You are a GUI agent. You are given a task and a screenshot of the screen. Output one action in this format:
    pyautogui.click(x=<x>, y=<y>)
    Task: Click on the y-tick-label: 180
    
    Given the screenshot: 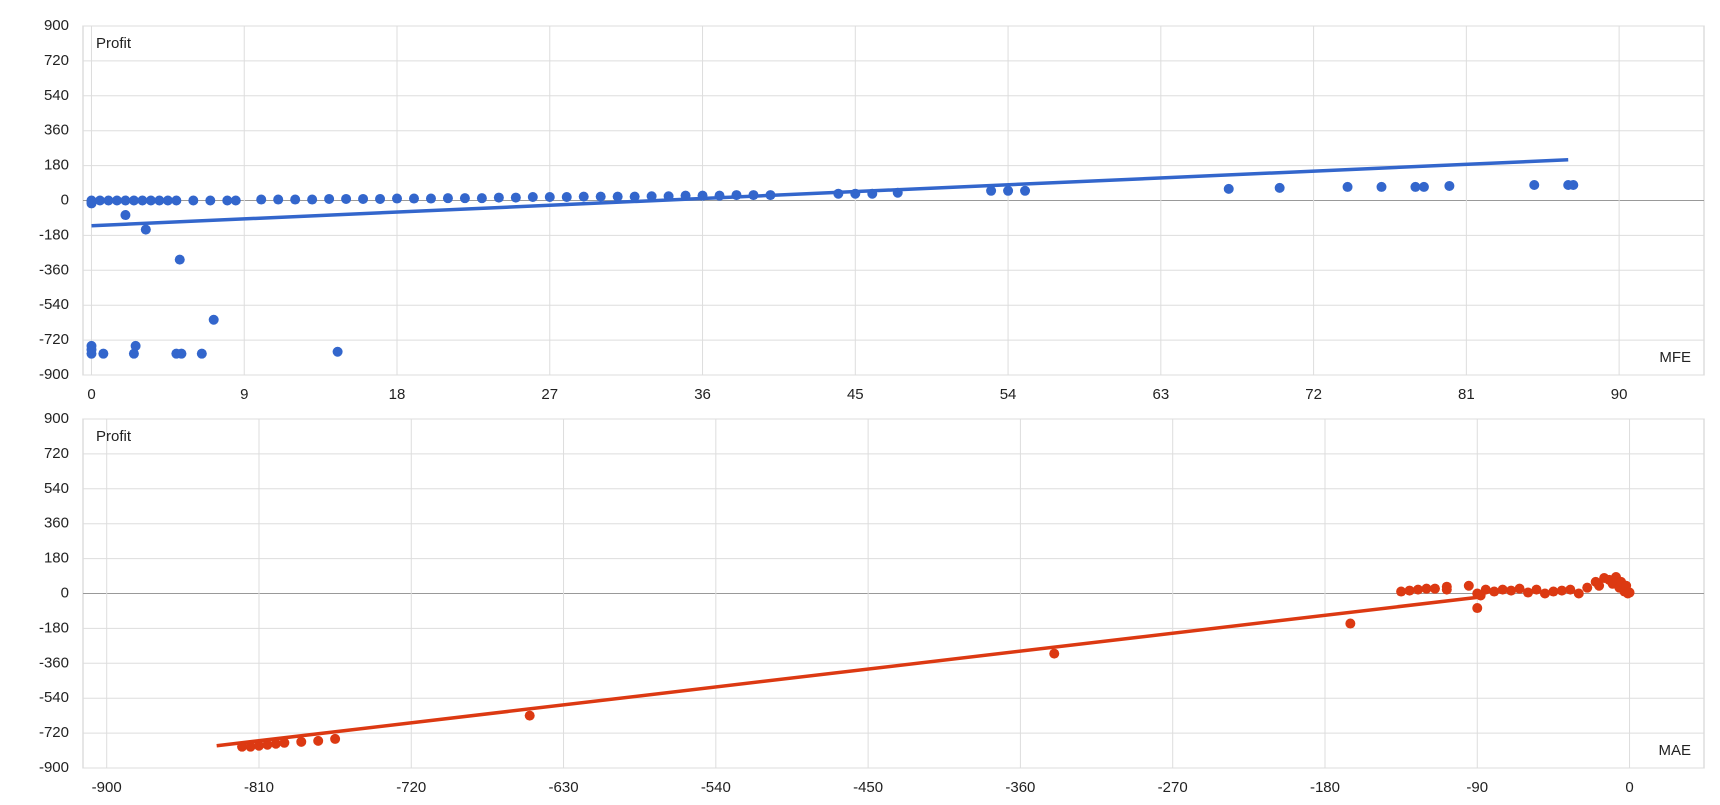 What is the action you would take?
    pyautogui.click(x=56, y=558)
    